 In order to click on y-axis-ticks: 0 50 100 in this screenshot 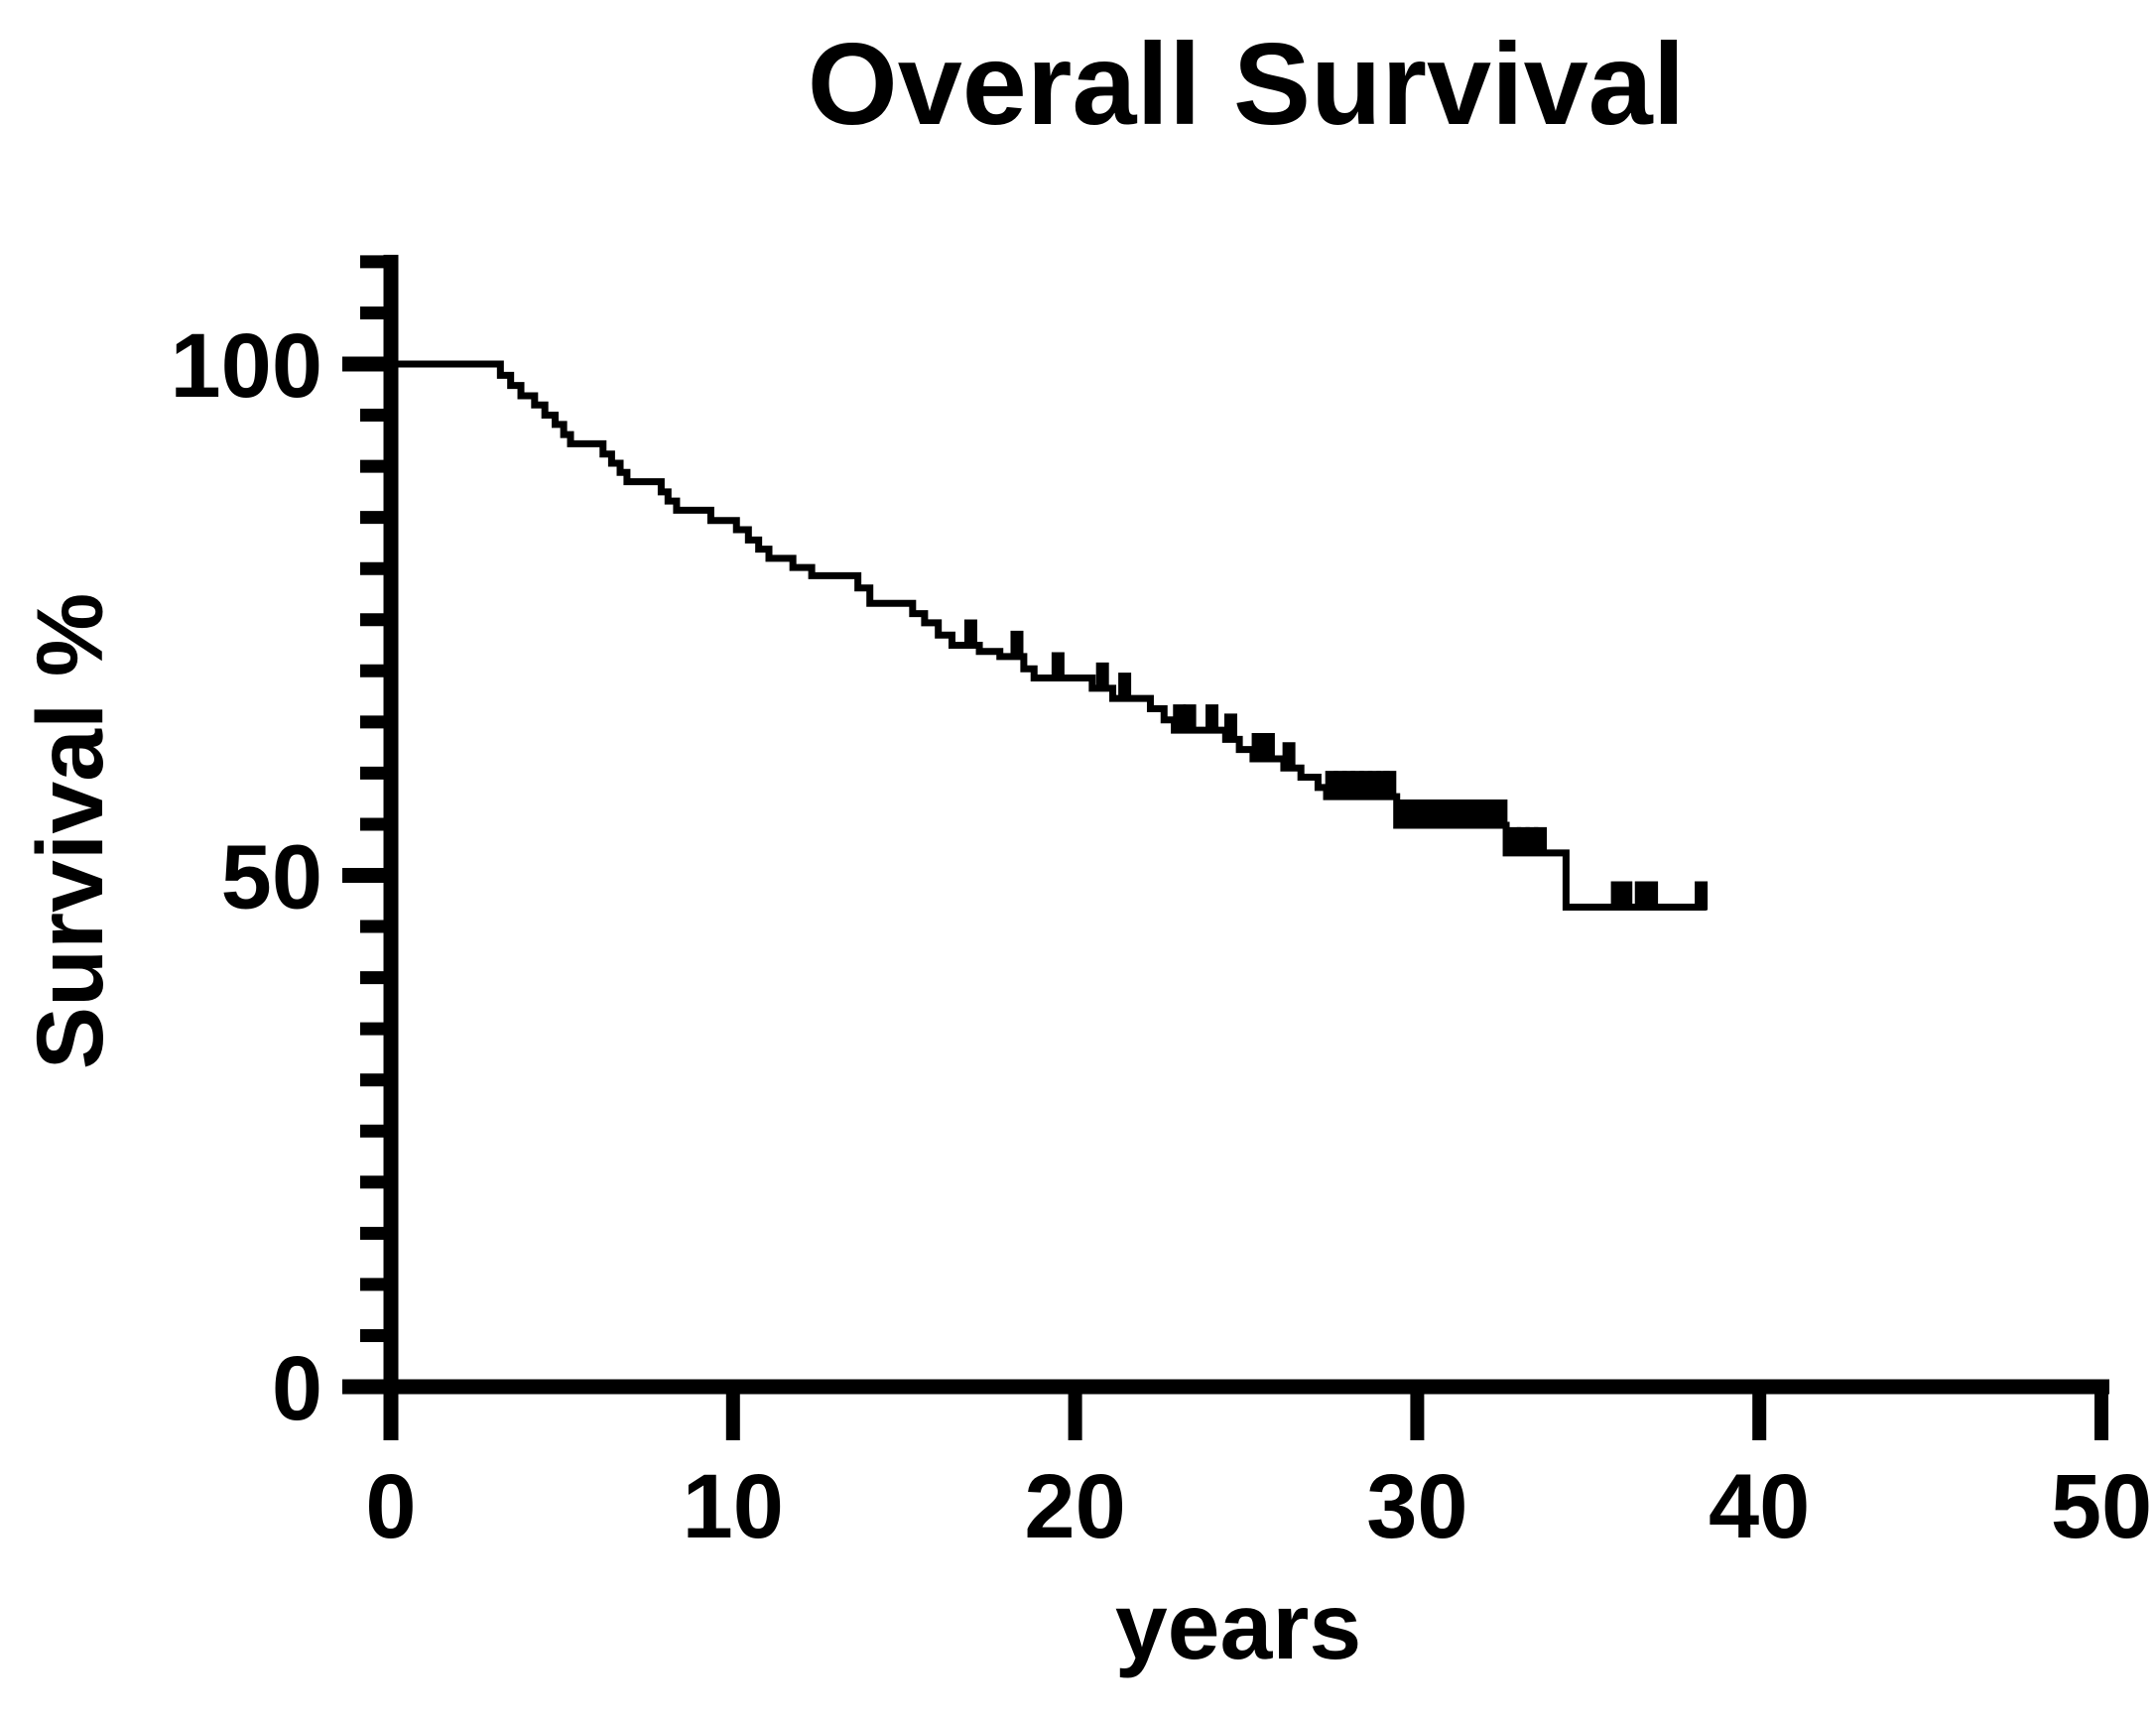, I will do `click(281, 847)`.